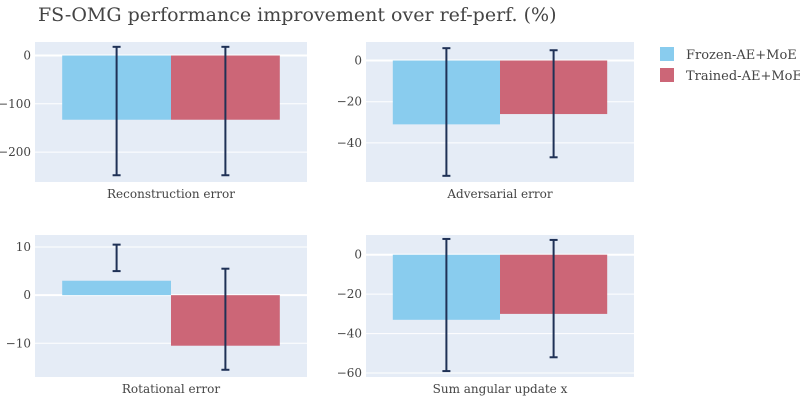 The height and width of the screenshot is (400, 800). Describe the element at coordinates (171, 194) in the screenshot. I see `x-axis-label: Reconstruction error` at that location.